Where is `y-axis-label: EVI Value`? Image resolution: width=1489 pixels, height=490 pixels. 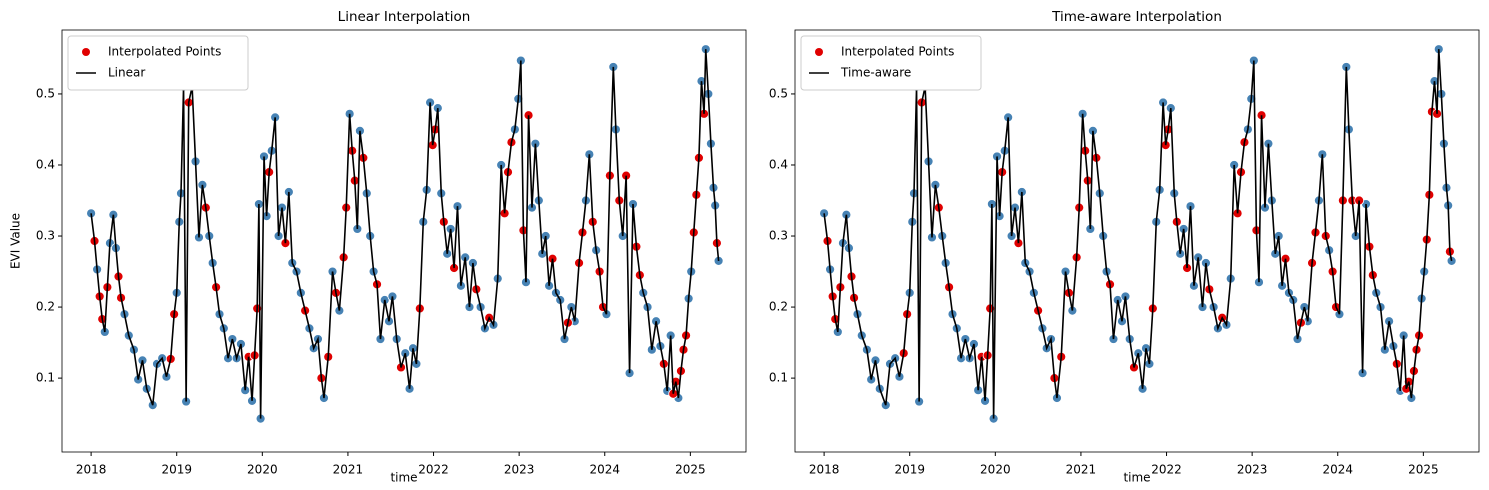
y-axis-label: EVI Value is located at coordinates (16, 241).